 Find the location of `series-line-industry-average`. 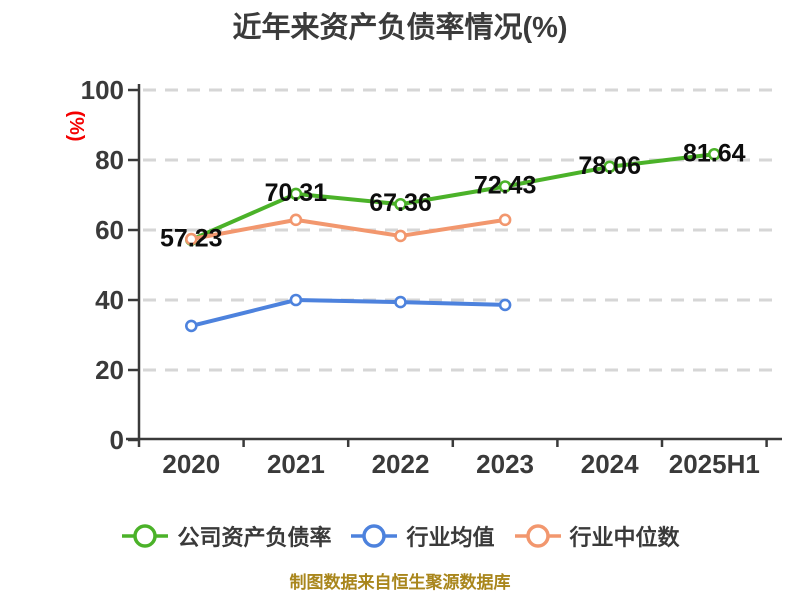

series-line-industry-average is located at coordinates (348, 313).